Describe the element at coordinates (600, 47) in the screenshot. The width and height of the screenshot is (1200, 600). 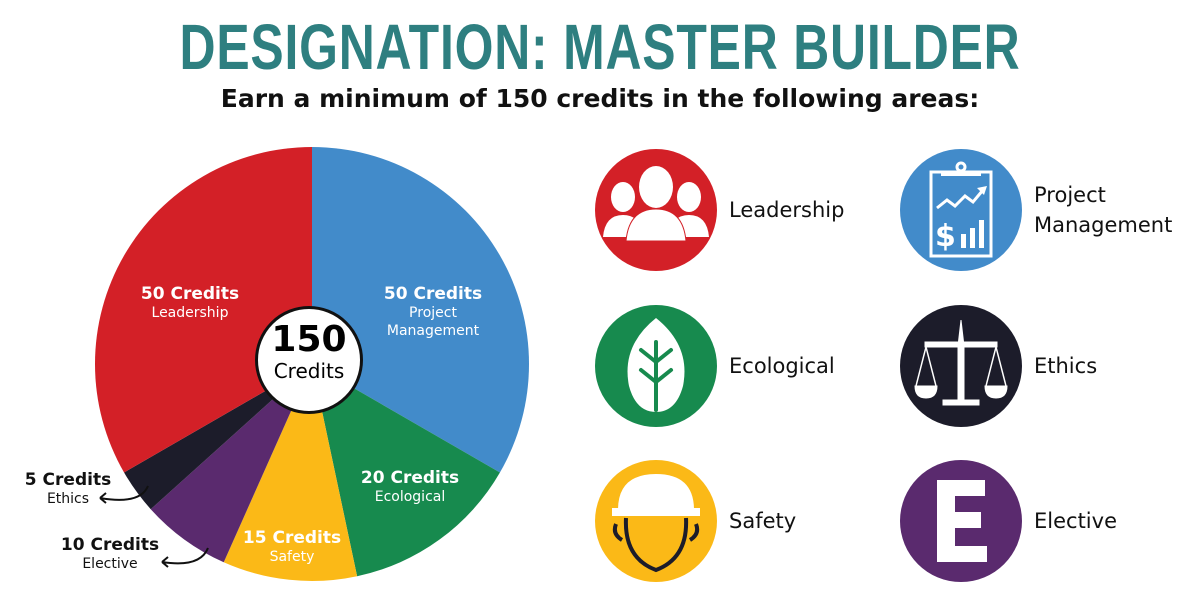
I see `page-title: DESIGNATION: MASTER BUILDER` at that location.